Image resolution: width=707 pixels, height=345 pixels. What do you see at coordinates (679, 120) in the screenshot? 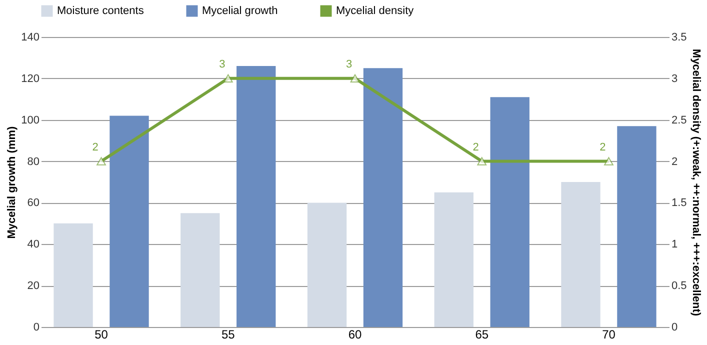
I see `y2-tick-label: 2.5` at bounding box center [679, 120].